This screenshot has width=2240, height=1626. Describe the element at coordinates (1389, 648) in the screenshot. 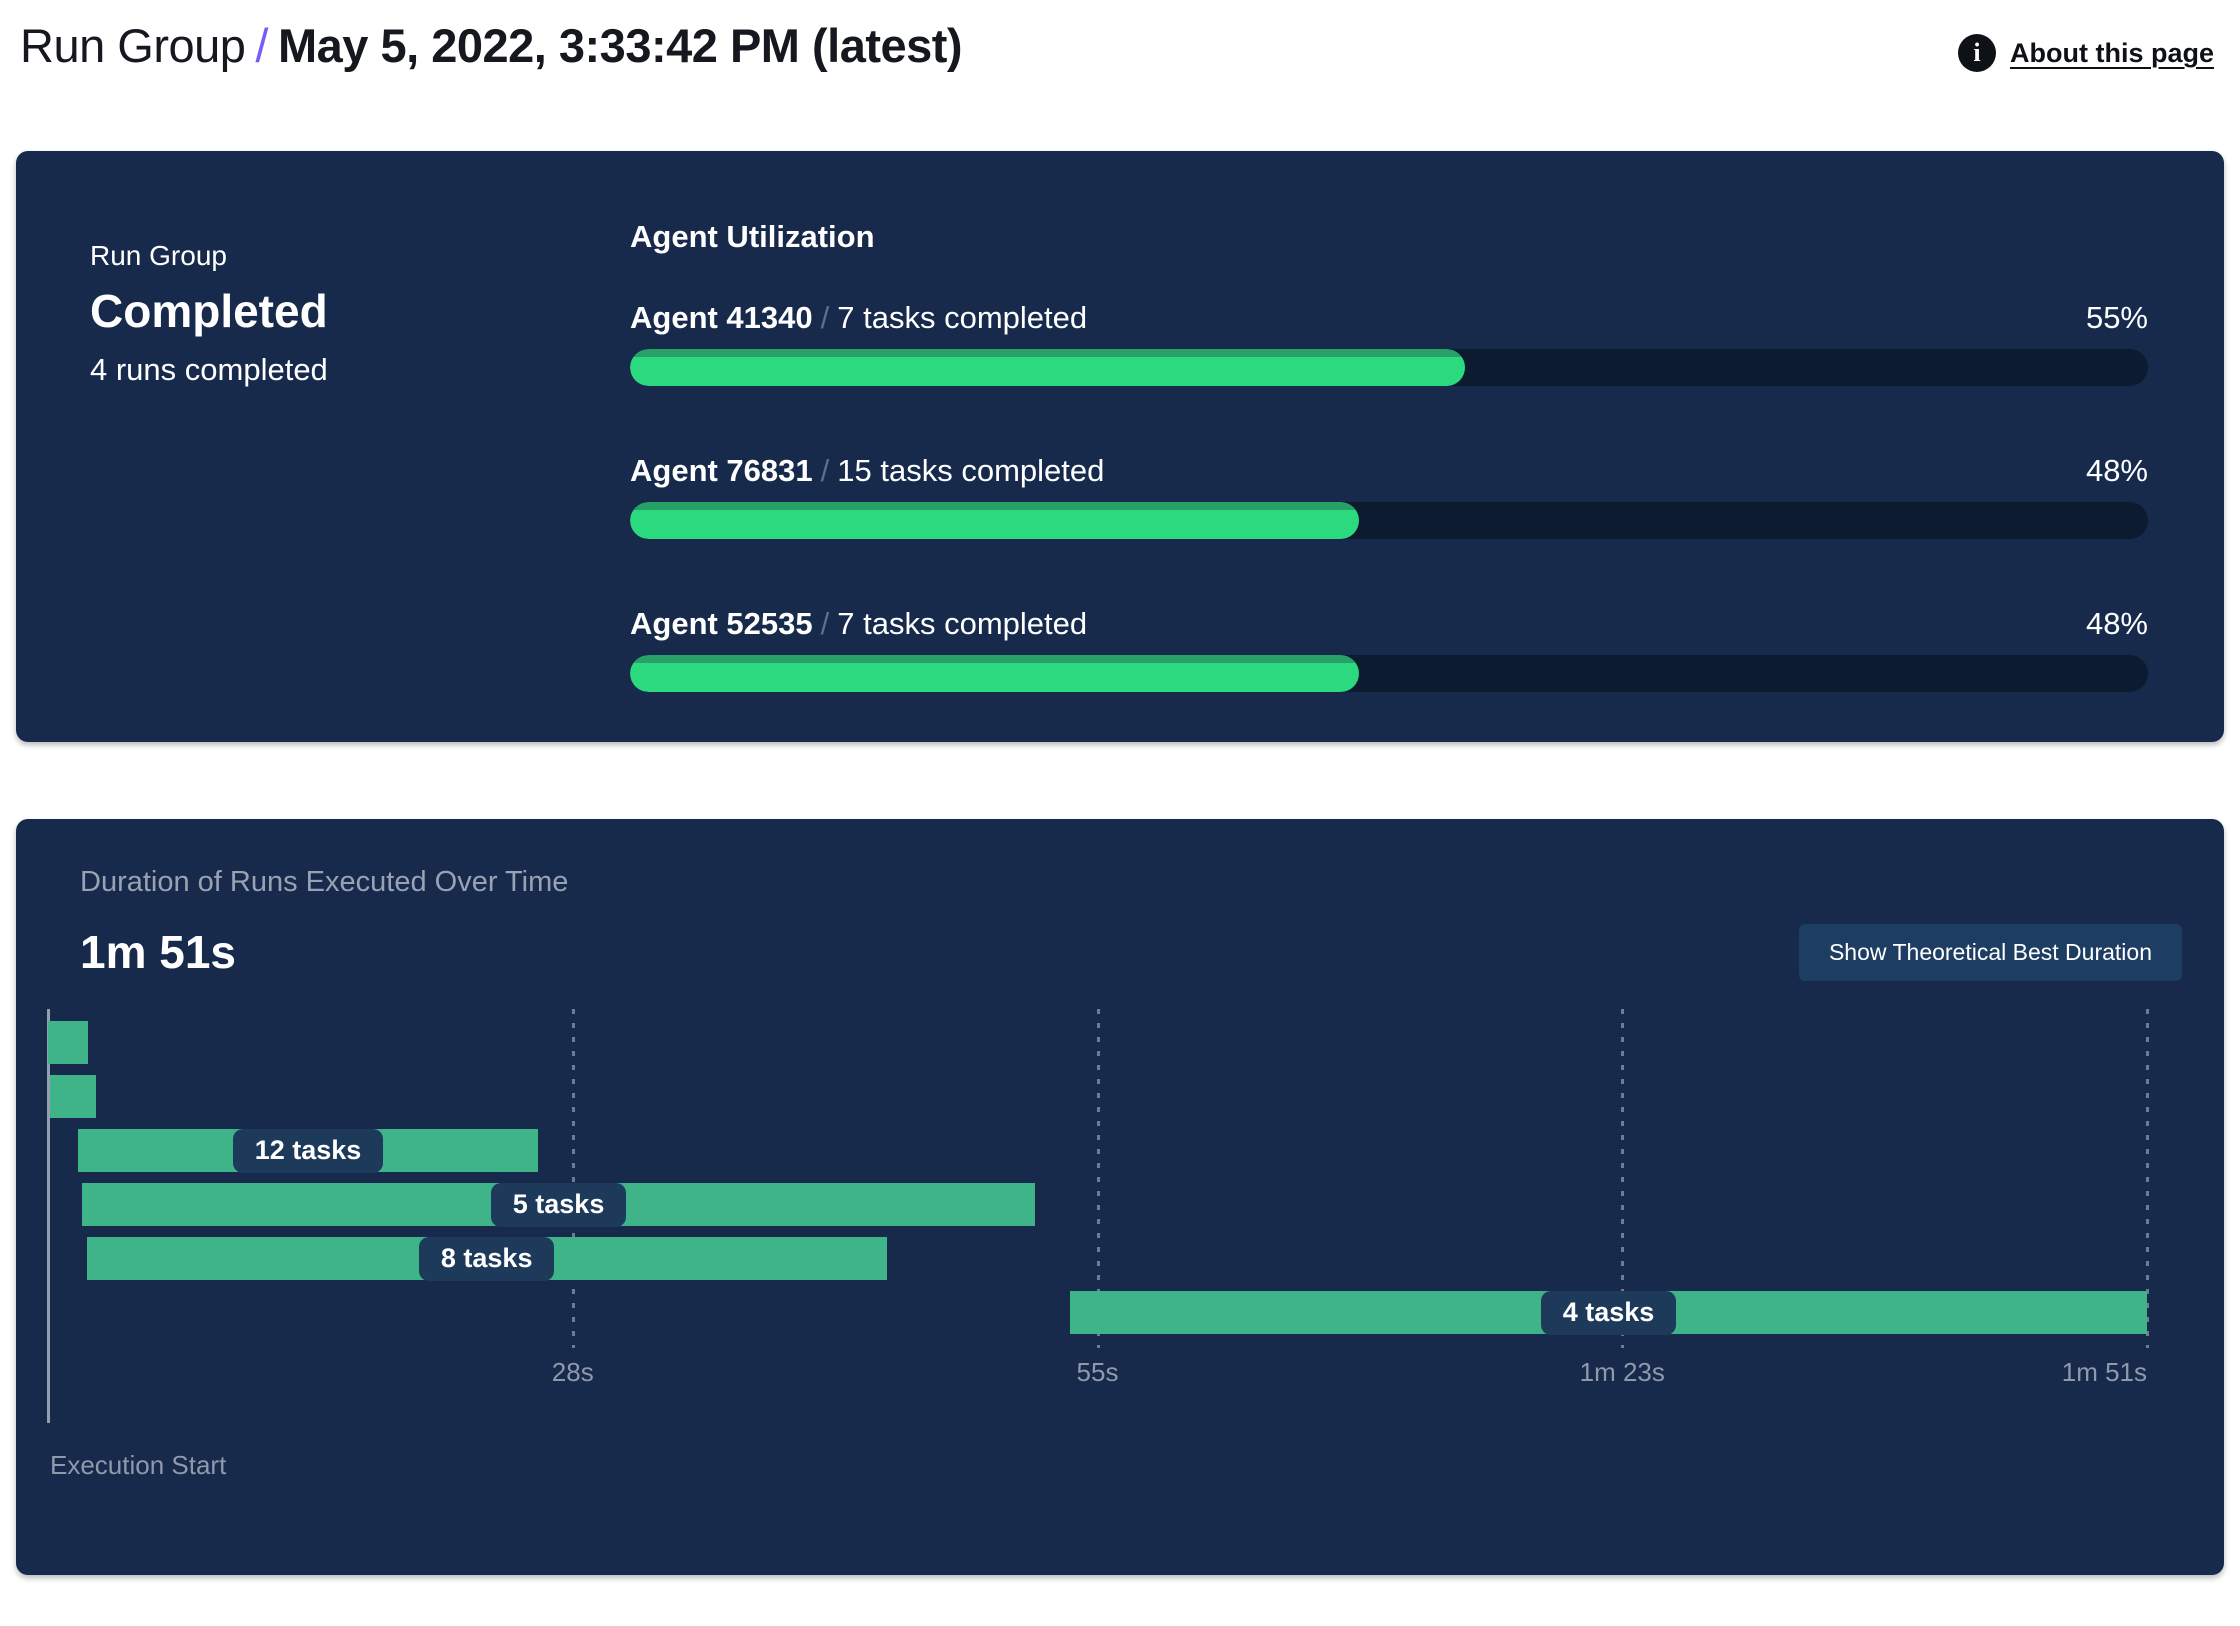

I see `agent-row: Agent 52535/7 tasks completed 48%` at that location.